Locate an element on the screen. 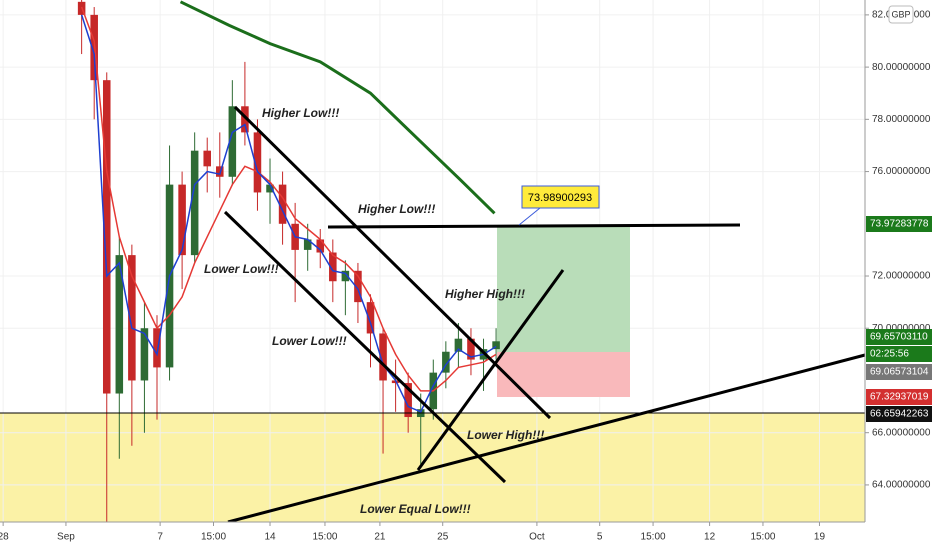 The image size is (932, 550). annotation: Lower Equal Low!!! is located at coordinates (415, 509).